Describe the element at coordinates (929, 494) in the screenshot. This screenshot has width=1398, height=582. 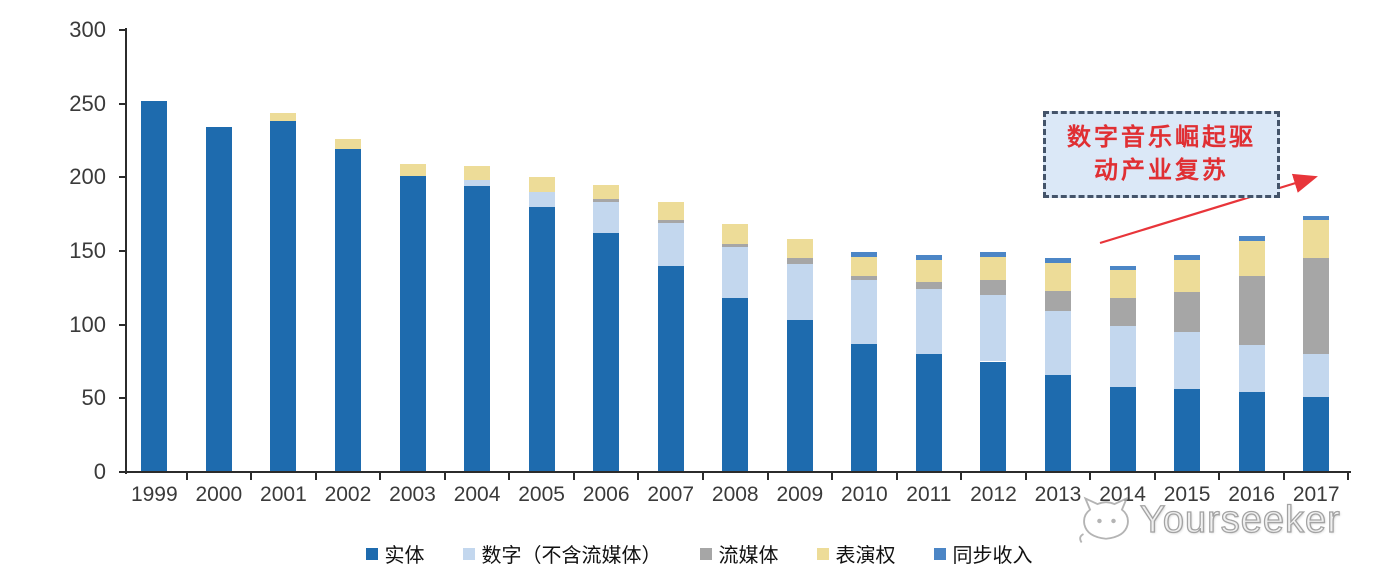
I see `x-tick-label: 2011` at that location.